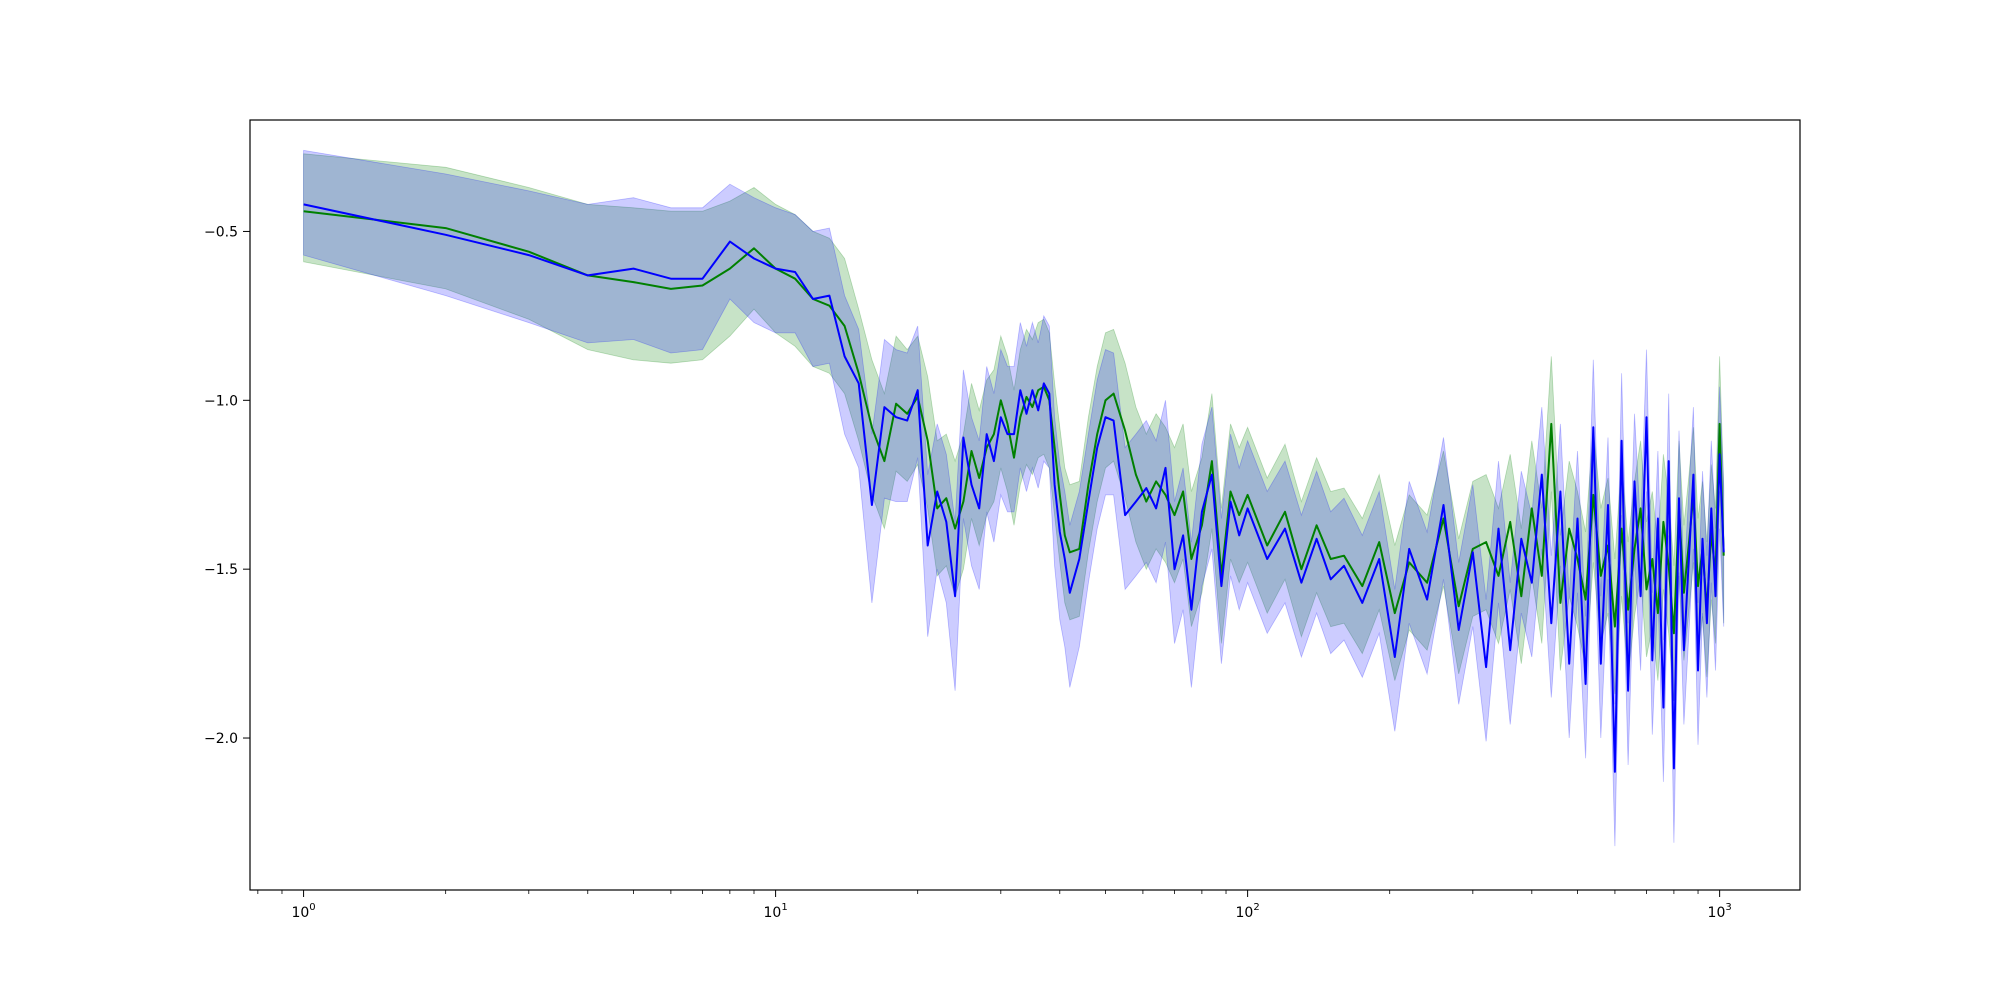 Image resolution: width=2000 pixels, height=1000 pixels. What do you see at coordinates (775, 911) in the screenshot?
I see `x-tick-label: 10¹` at bounding box center [775, 911].